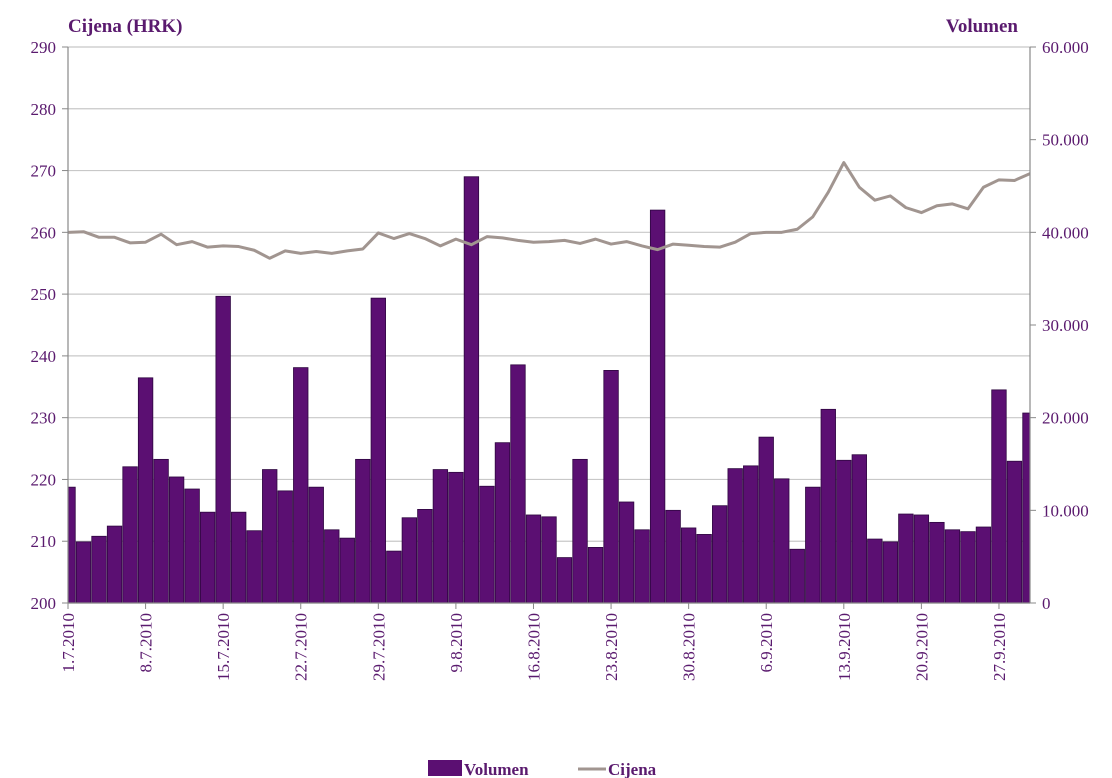  Describe the element at coordinates (445, 768) in the screenshot. I see `legend-swatch` at that location.